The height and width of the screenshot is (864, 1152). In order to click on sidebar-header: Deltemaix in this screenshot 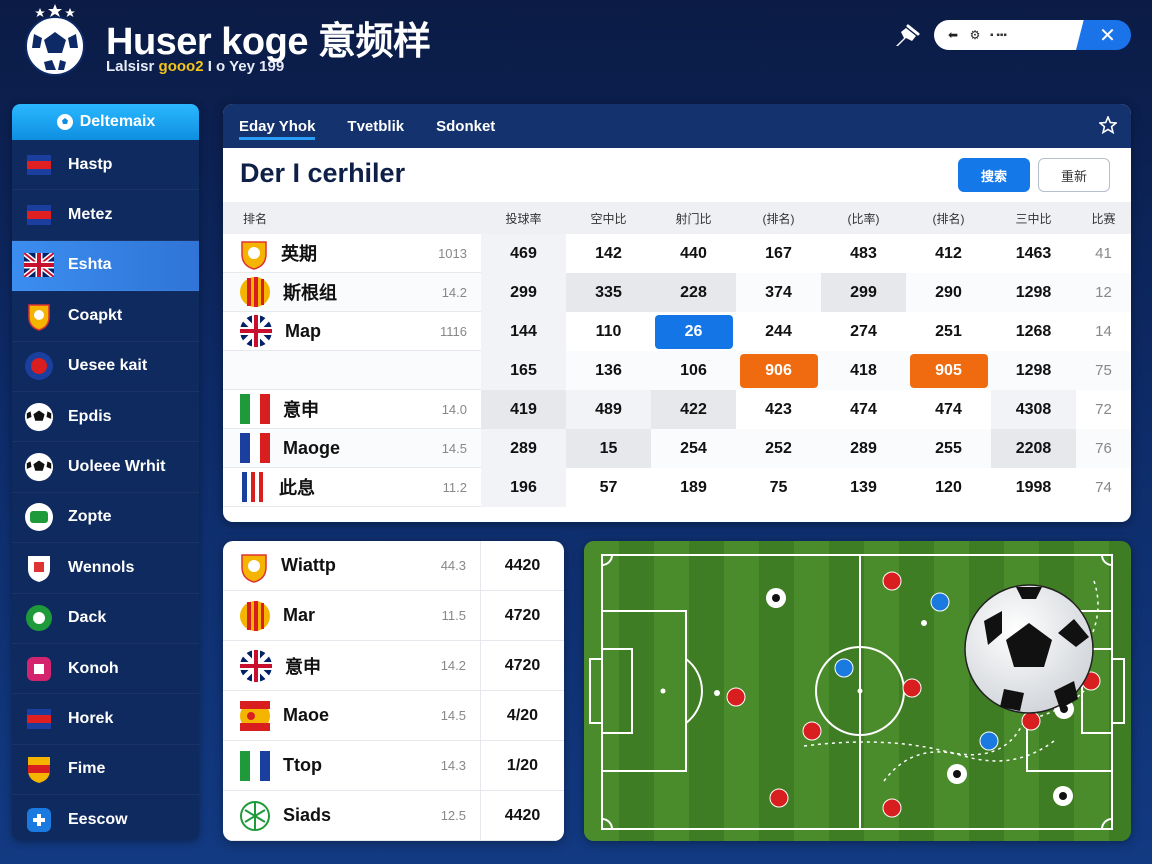, I will do `click(105, 122)`.